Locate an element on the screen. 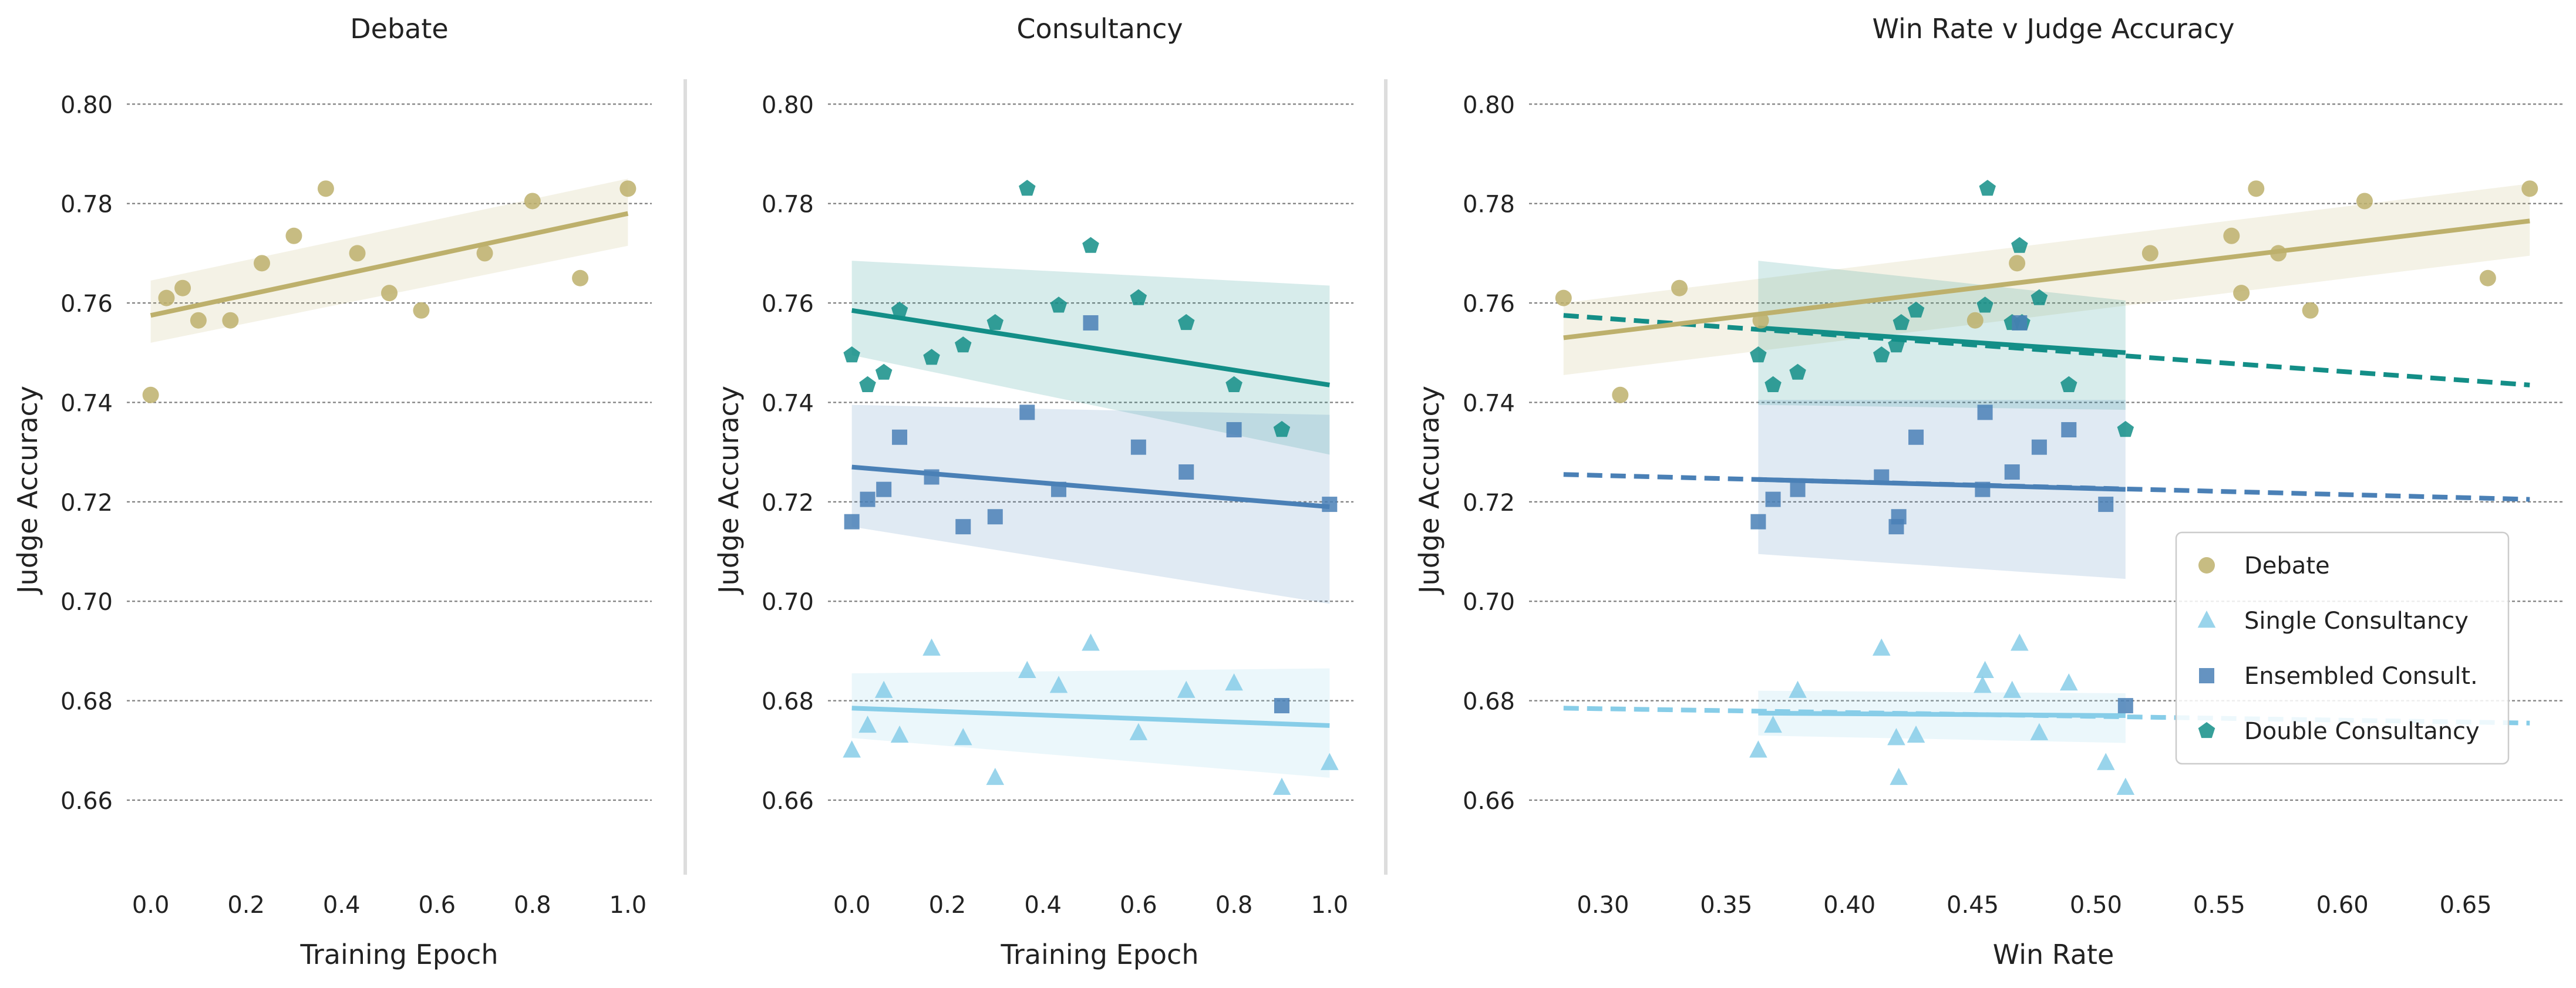 The image size is (2576, 988). x-tick-label: 0.0 is located at coordinates (852, 905).